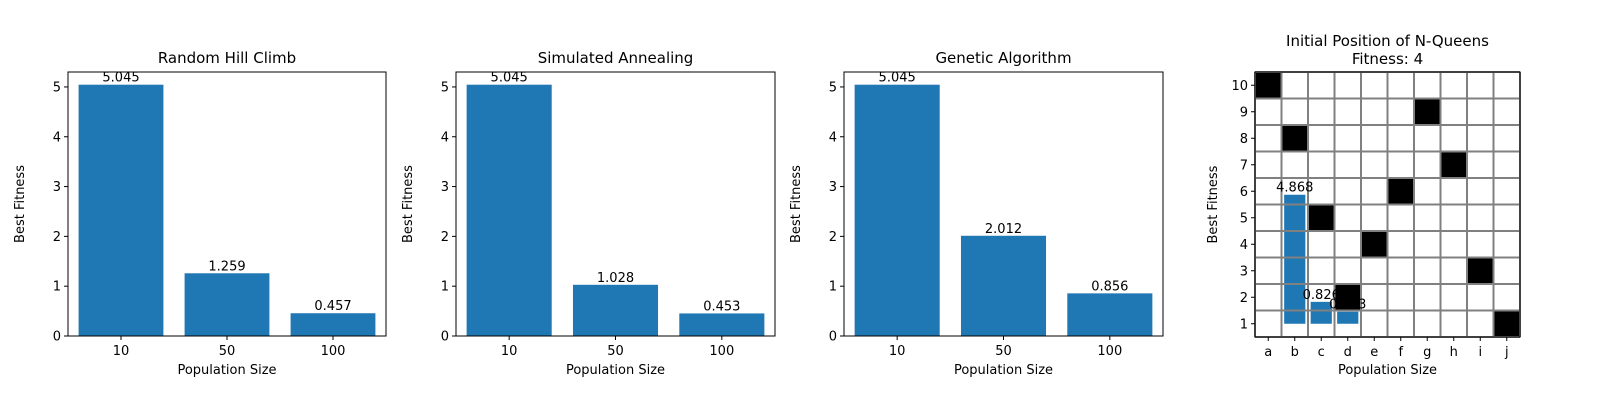 The image size is (1600, 400). I want to click on y-tick-label: 7, so click(1244, 165).